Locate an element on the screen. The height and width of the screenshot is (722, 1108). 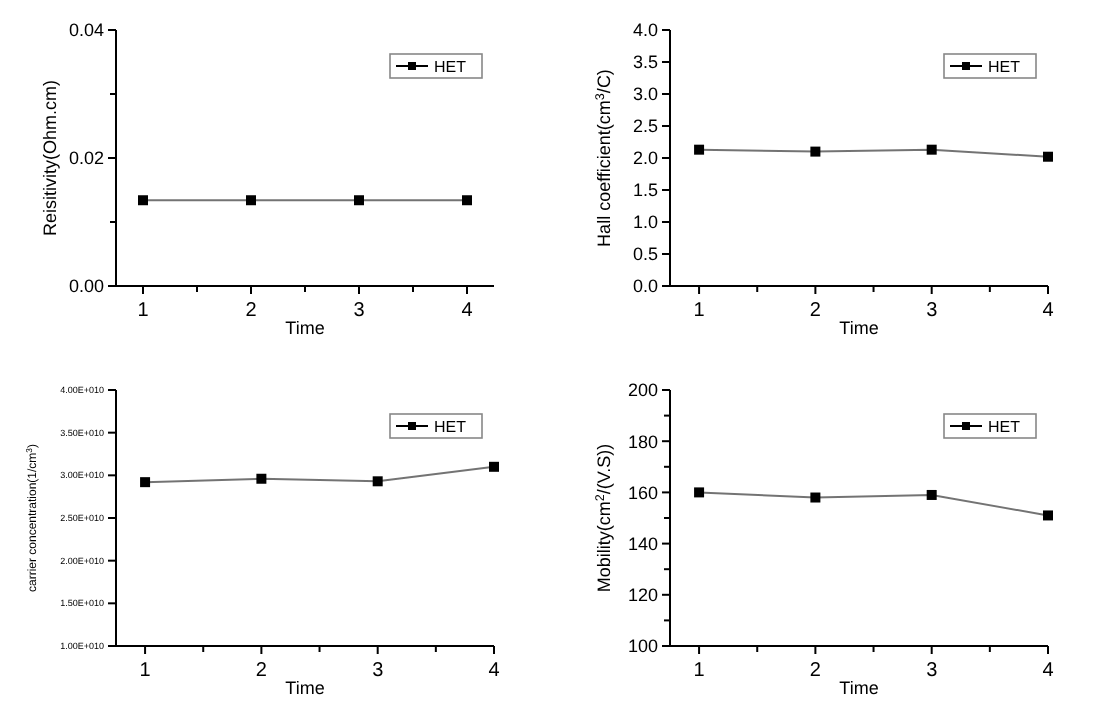
y-axis-title: Reisitivity(Ohm.cm) is located at coordinates (50, 158).